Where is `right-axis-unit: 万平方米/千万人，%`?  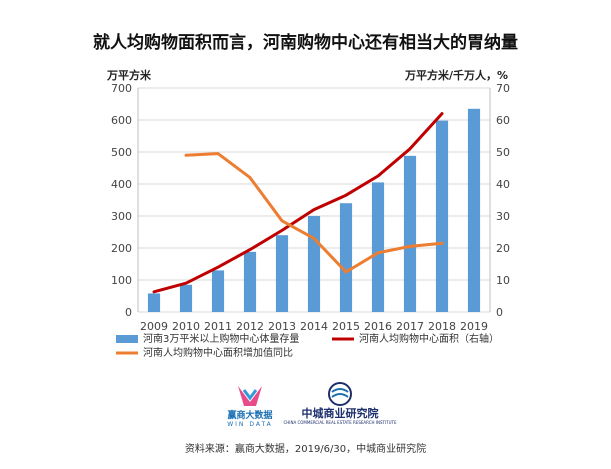 right-axis-unit: 万平方米/千万人，% is located at coordinates (456, 75).